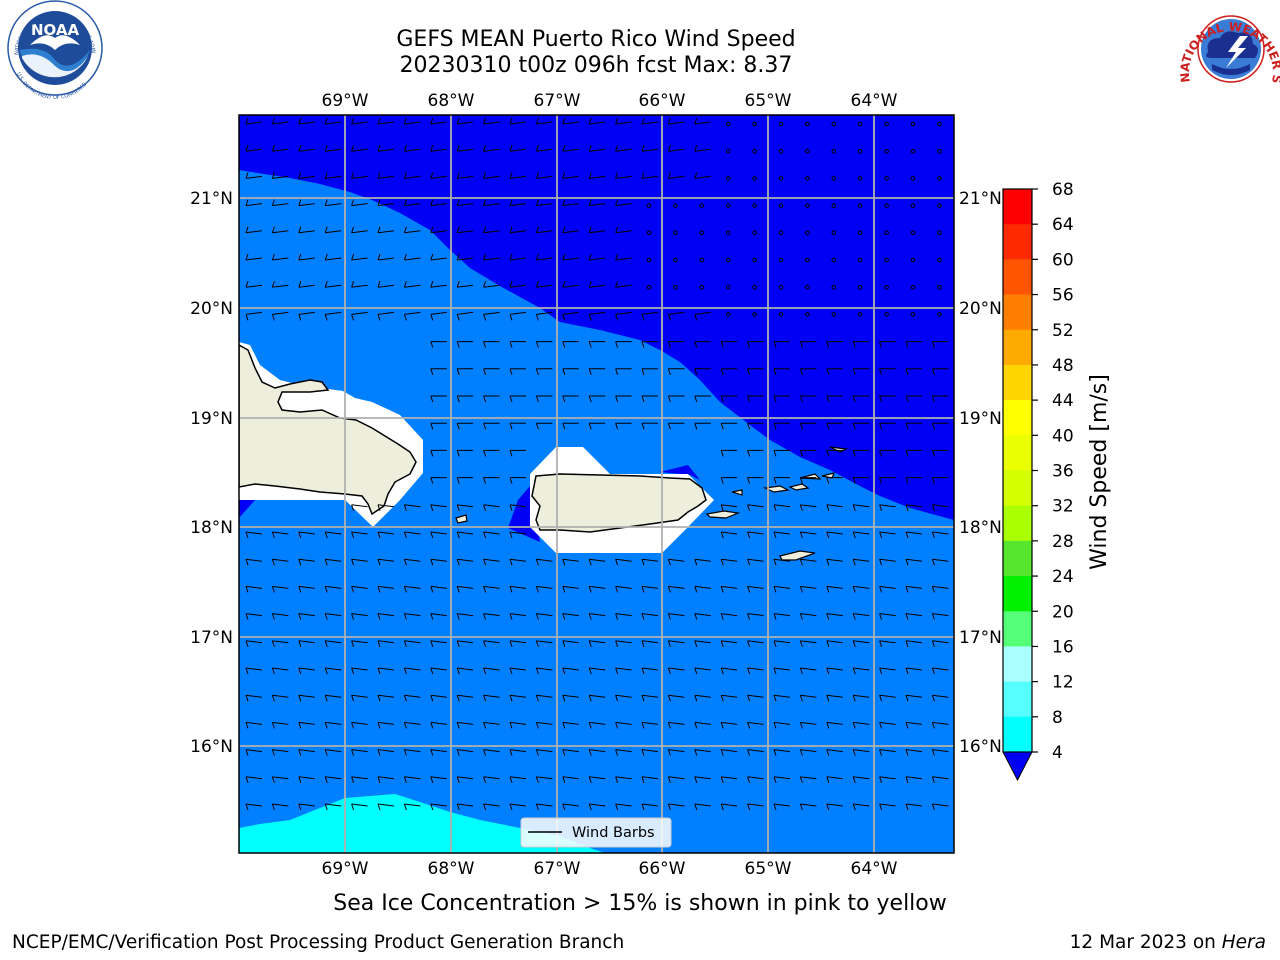  Describe the element at coordinates (1057, 718) in the screenshot. I see `colorbar-tick-label: 8` at that location.